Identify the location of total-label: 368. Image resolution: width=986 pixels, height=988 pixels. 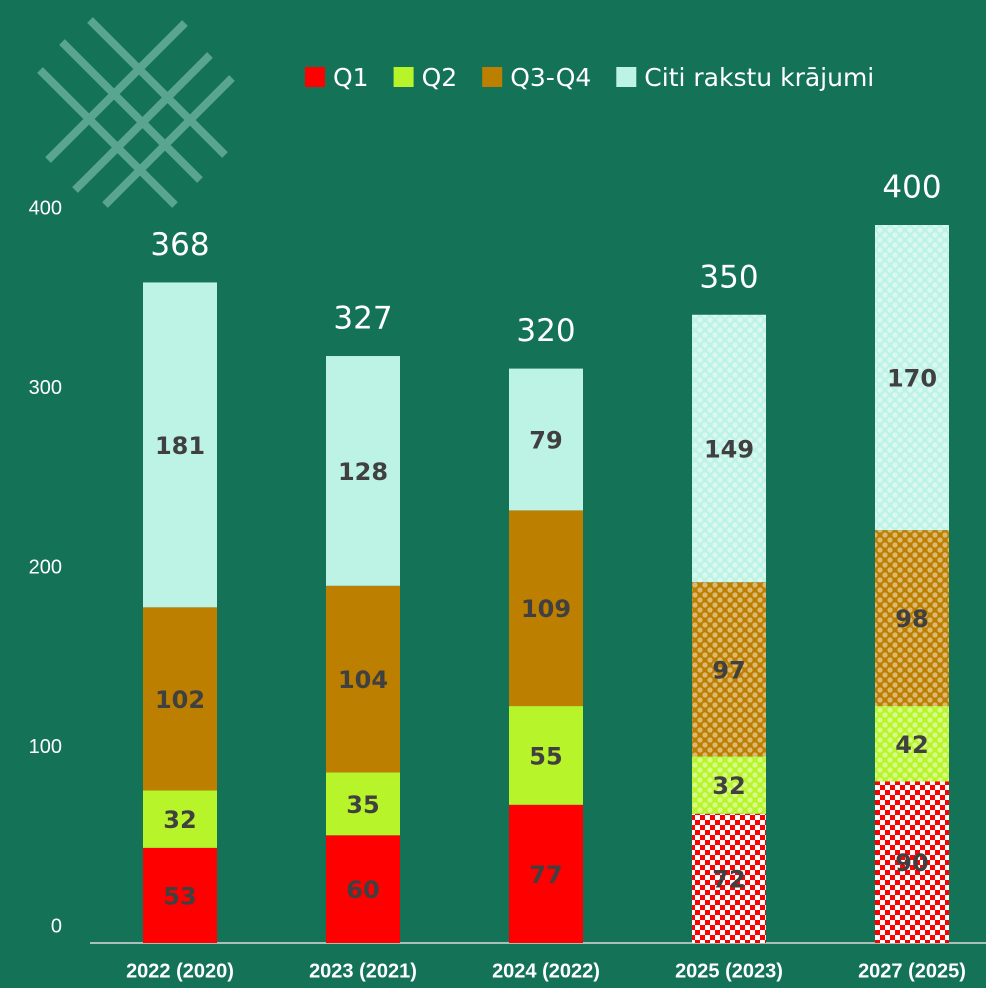
(179, 245).